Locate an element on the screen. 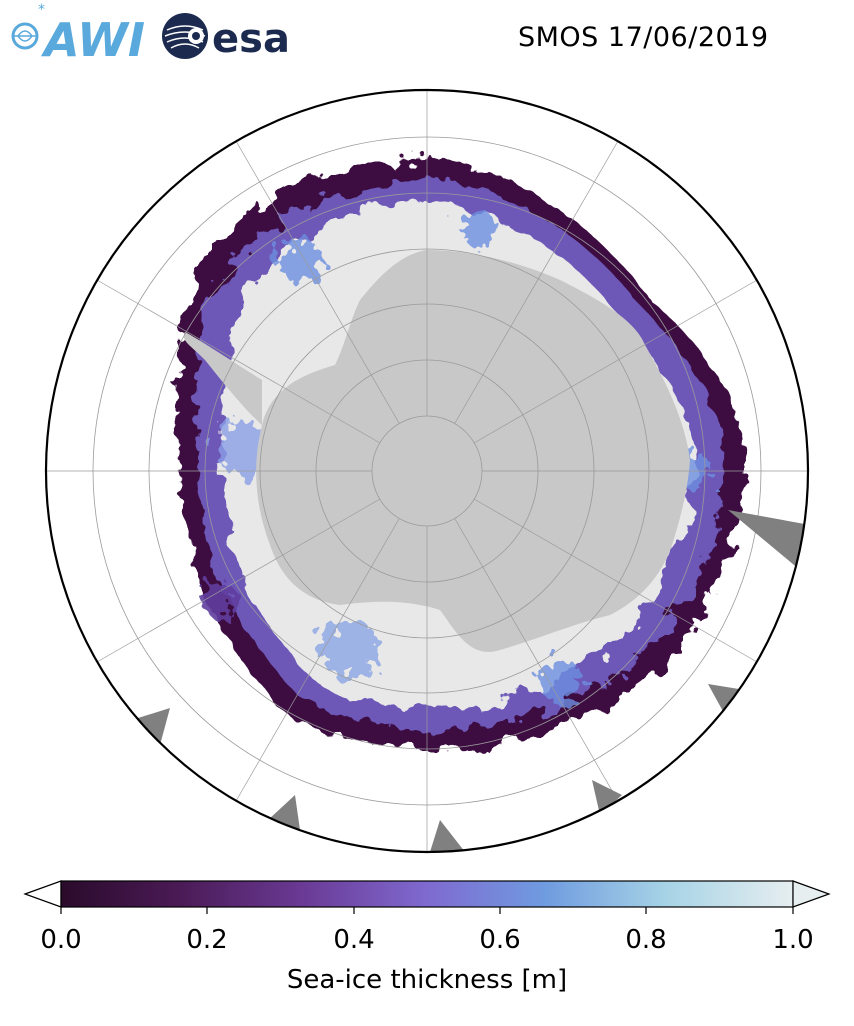  awi-logo-icon: * is located at coordinates (28, 26).